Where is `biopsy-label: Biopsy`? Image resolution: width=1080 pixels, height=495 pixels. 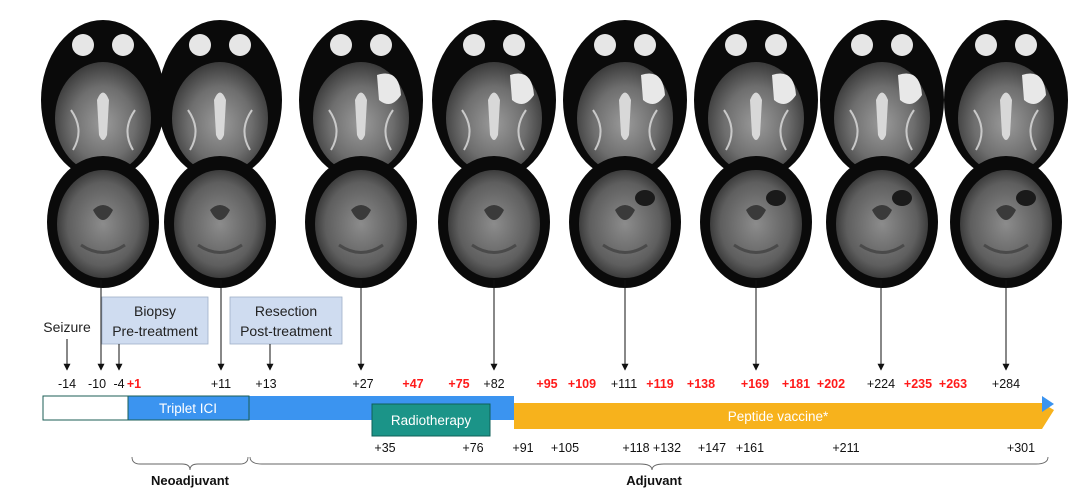 biopsy-label: Biopsy is located at coordinates (155, 311).